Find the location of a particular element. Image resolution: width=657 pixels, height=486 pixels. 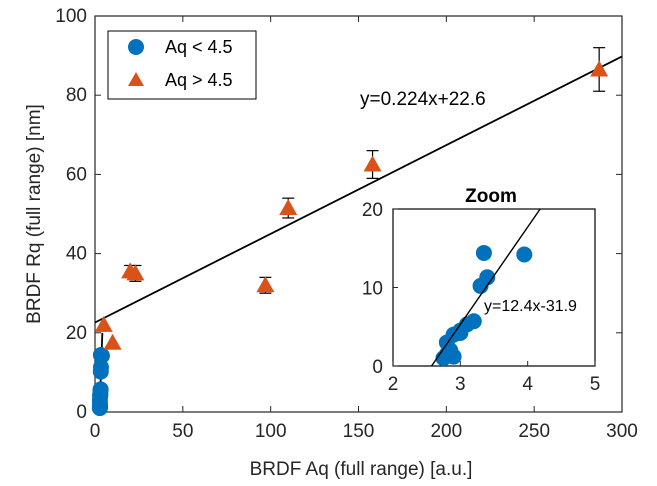

y-tick-label: 20 is located at coordinates (76, 333).